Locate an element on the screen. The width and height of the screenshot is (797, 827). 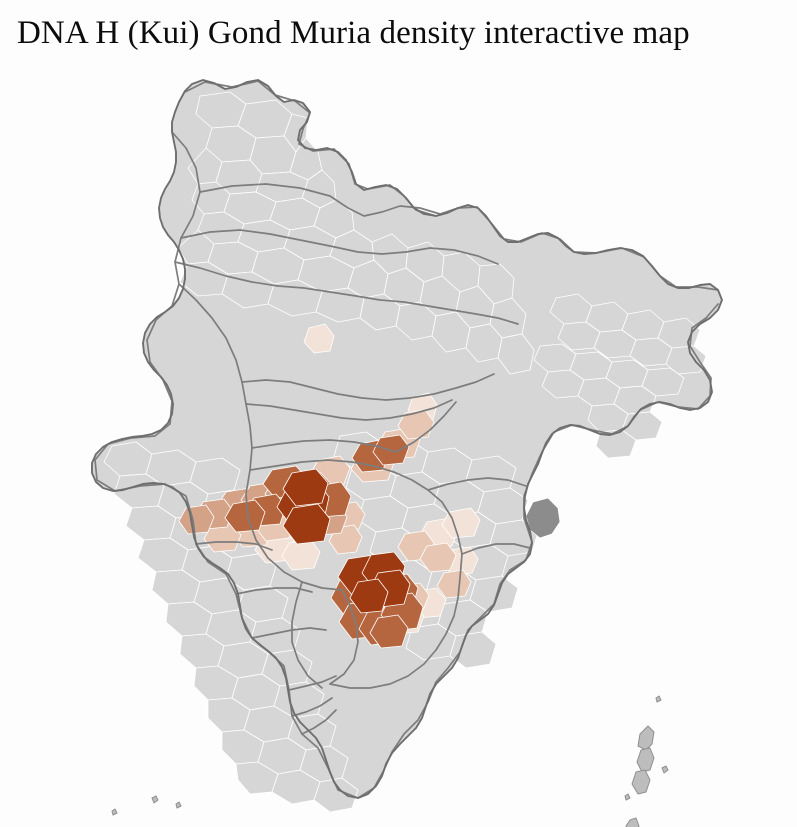
northeast-districts is located at coordinates (620, 376).